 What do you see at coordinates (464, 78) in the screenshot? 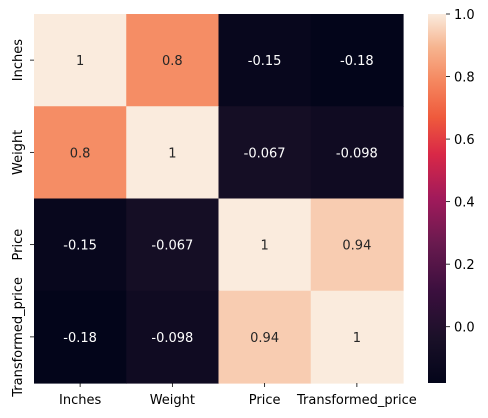
I see `colorbar-tick-label: 0.8` at bounding box center [464, 78].